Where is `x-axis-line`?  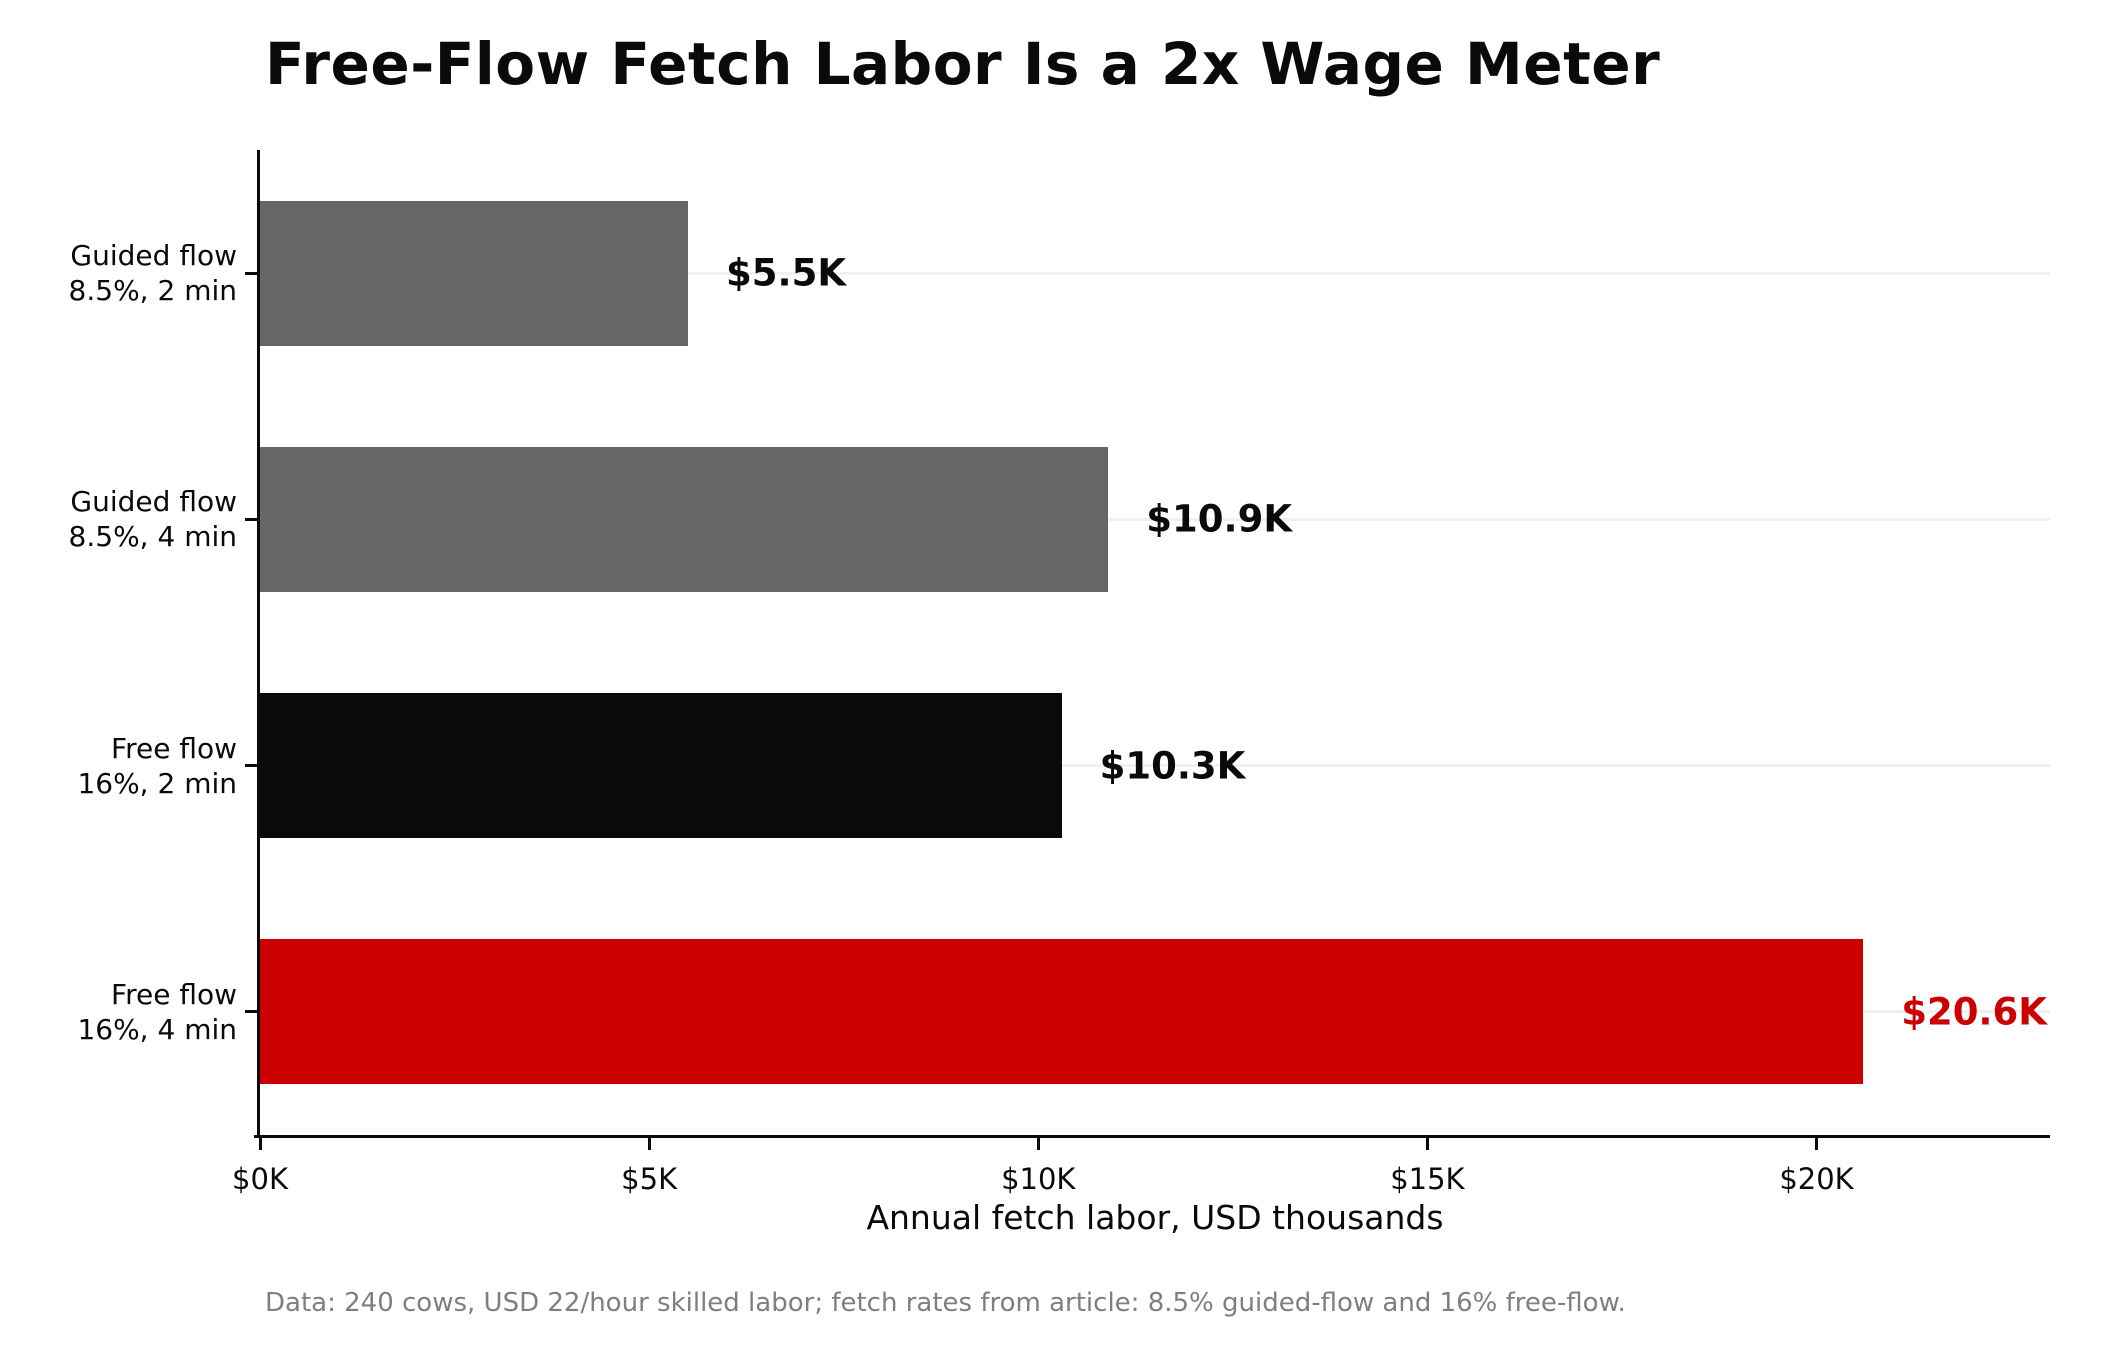
x-axis-line is located at coordinates (1152, 1136).